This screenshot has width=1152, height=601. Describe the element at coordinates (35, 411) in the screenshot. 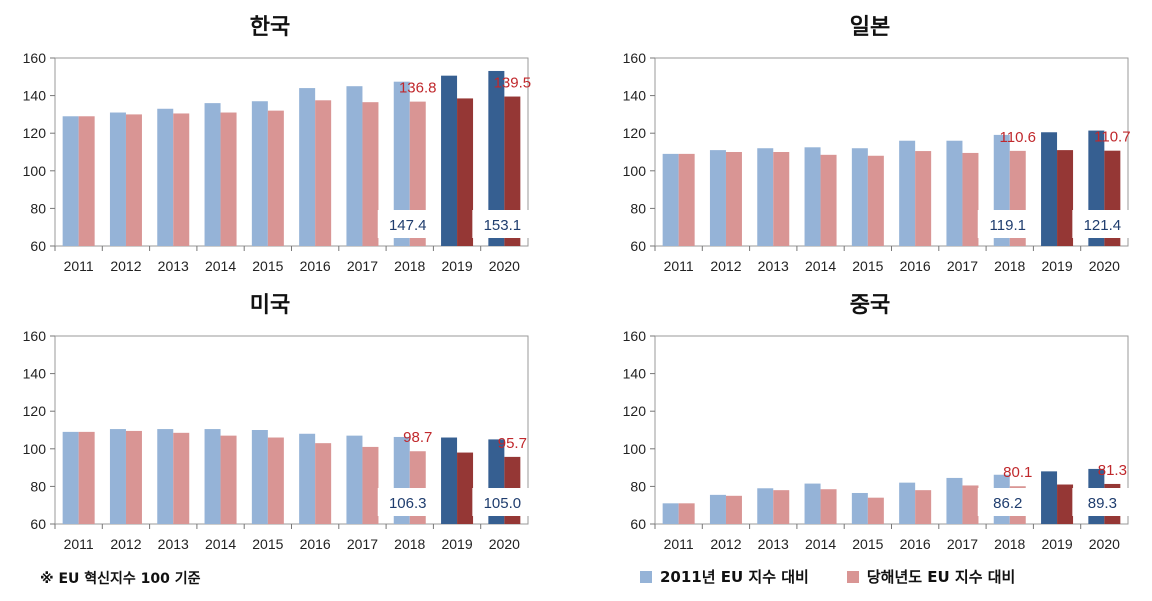

I see `y-tick-label: 120` at that location.